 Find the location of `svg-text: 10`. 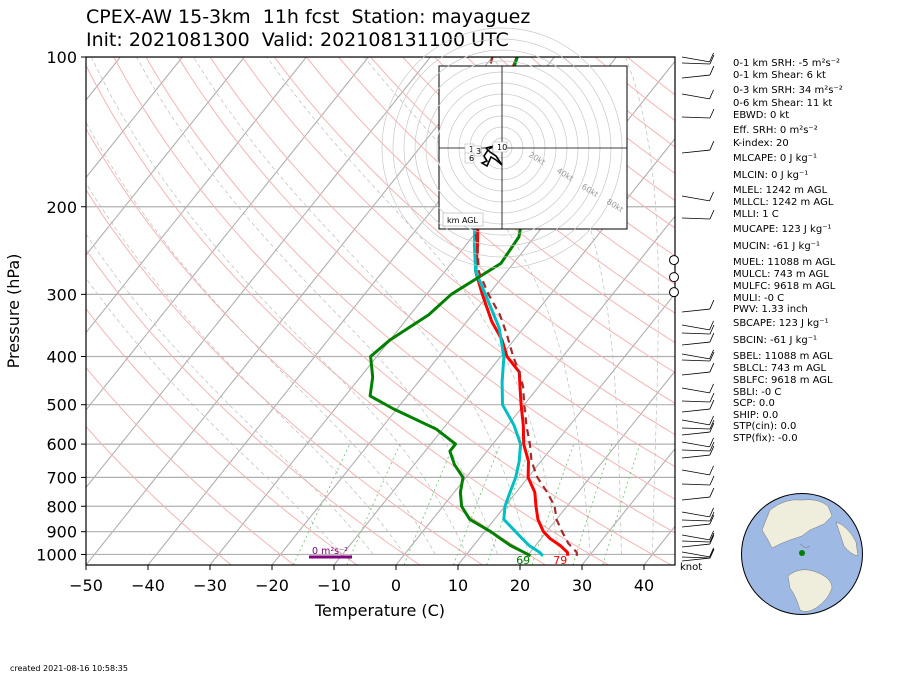

svg-text: 10 is located at coordinates (502, 147).